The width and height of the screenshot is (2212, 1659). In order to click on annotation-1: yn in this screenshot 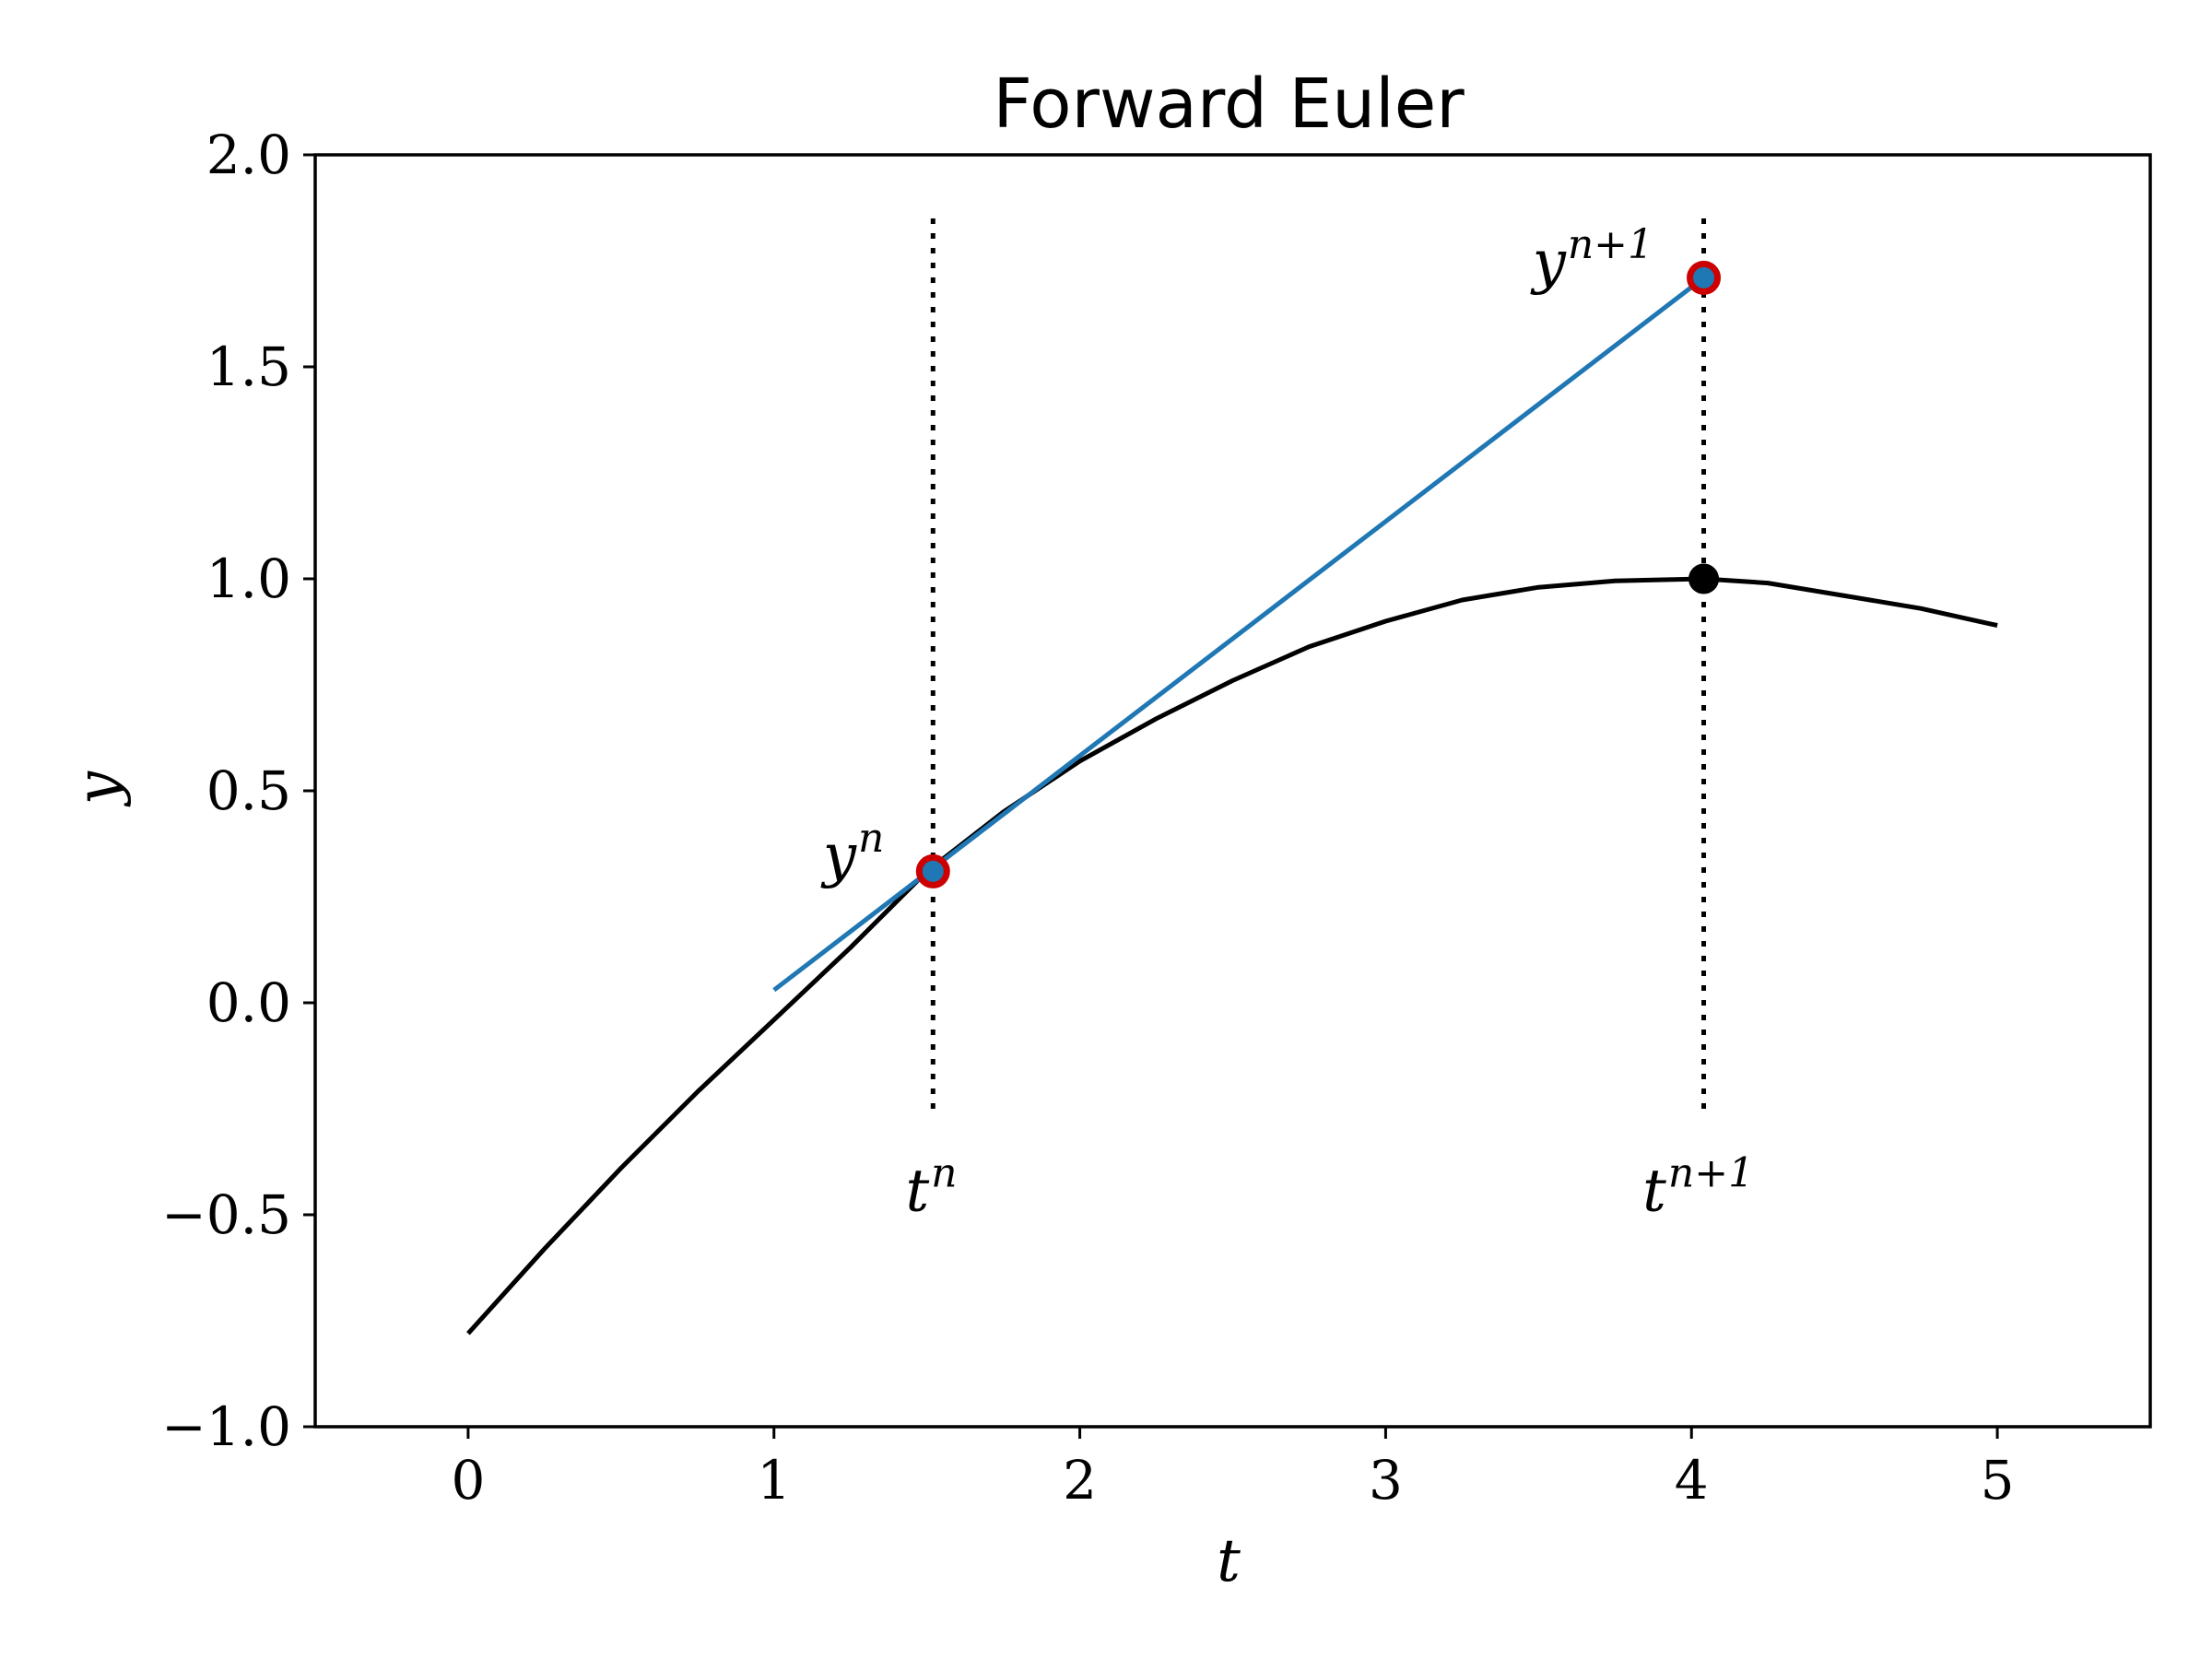, I will do `click(852, 852)`.